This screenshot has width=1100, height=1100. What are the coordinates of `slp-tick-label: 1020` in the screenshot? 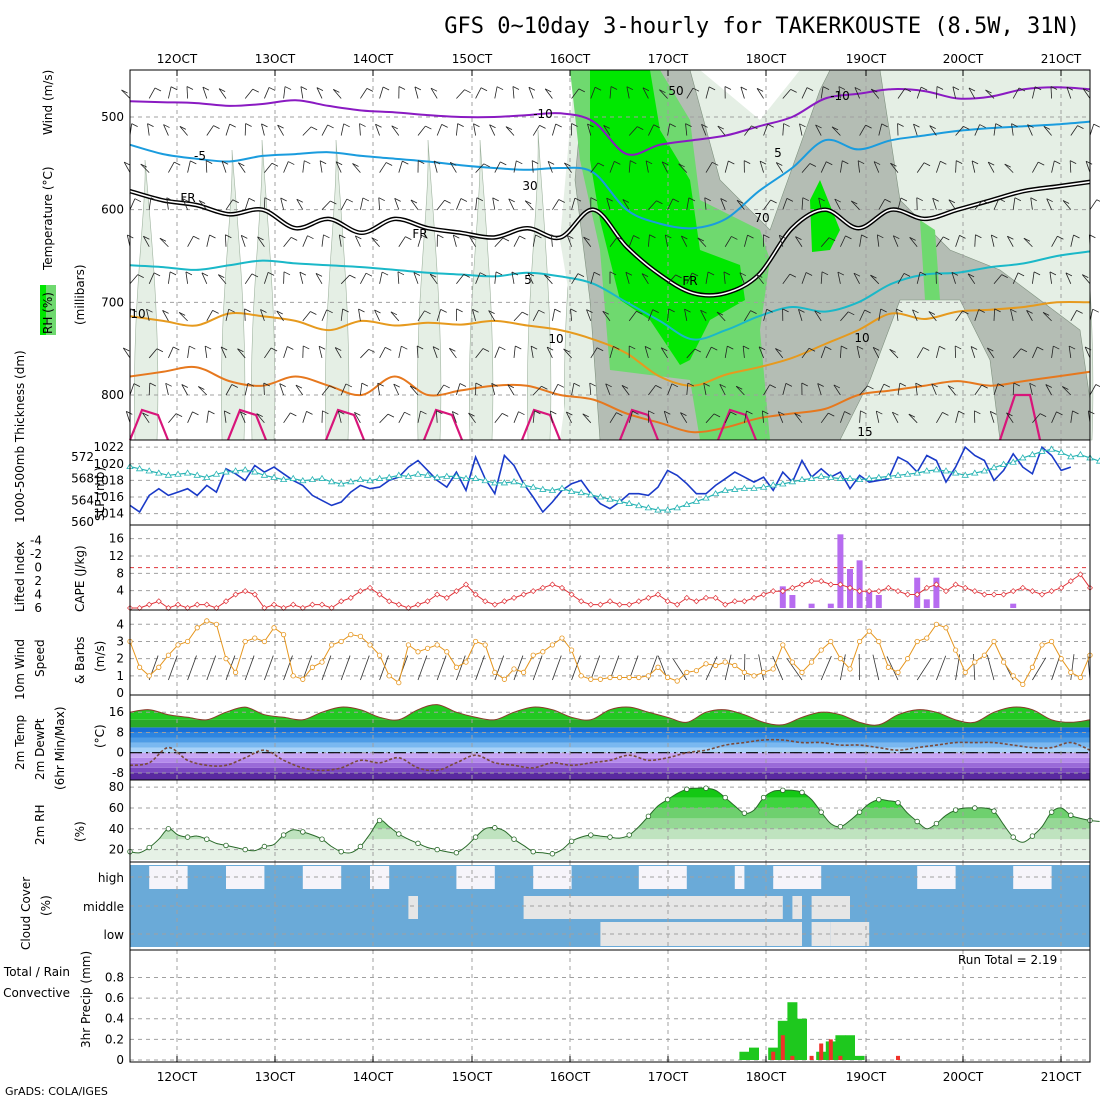 It's located at (108, 464).